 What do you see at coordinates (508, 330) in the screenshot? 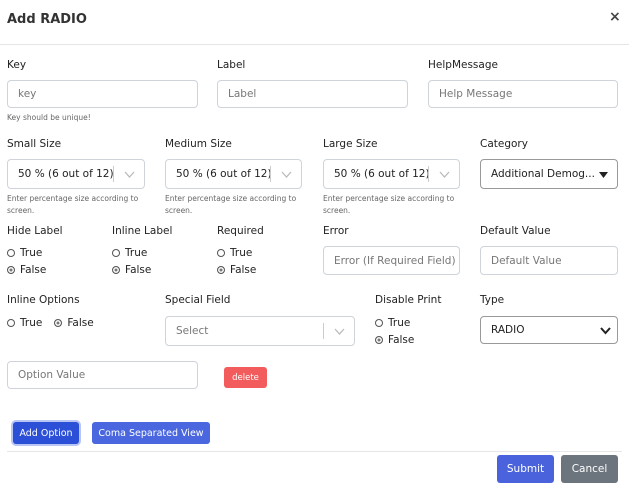
I see `select-value: RADIO` at bounding box center [508, 330].